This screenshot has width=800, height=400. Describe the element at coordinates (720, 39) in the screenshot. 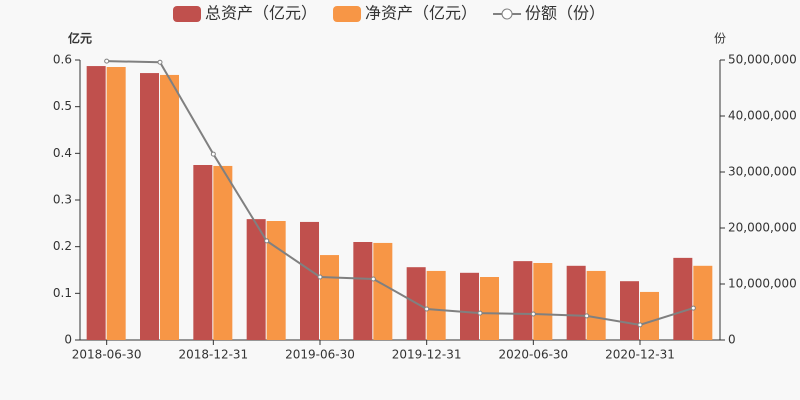

I see `y2-unit: 份` at that location.